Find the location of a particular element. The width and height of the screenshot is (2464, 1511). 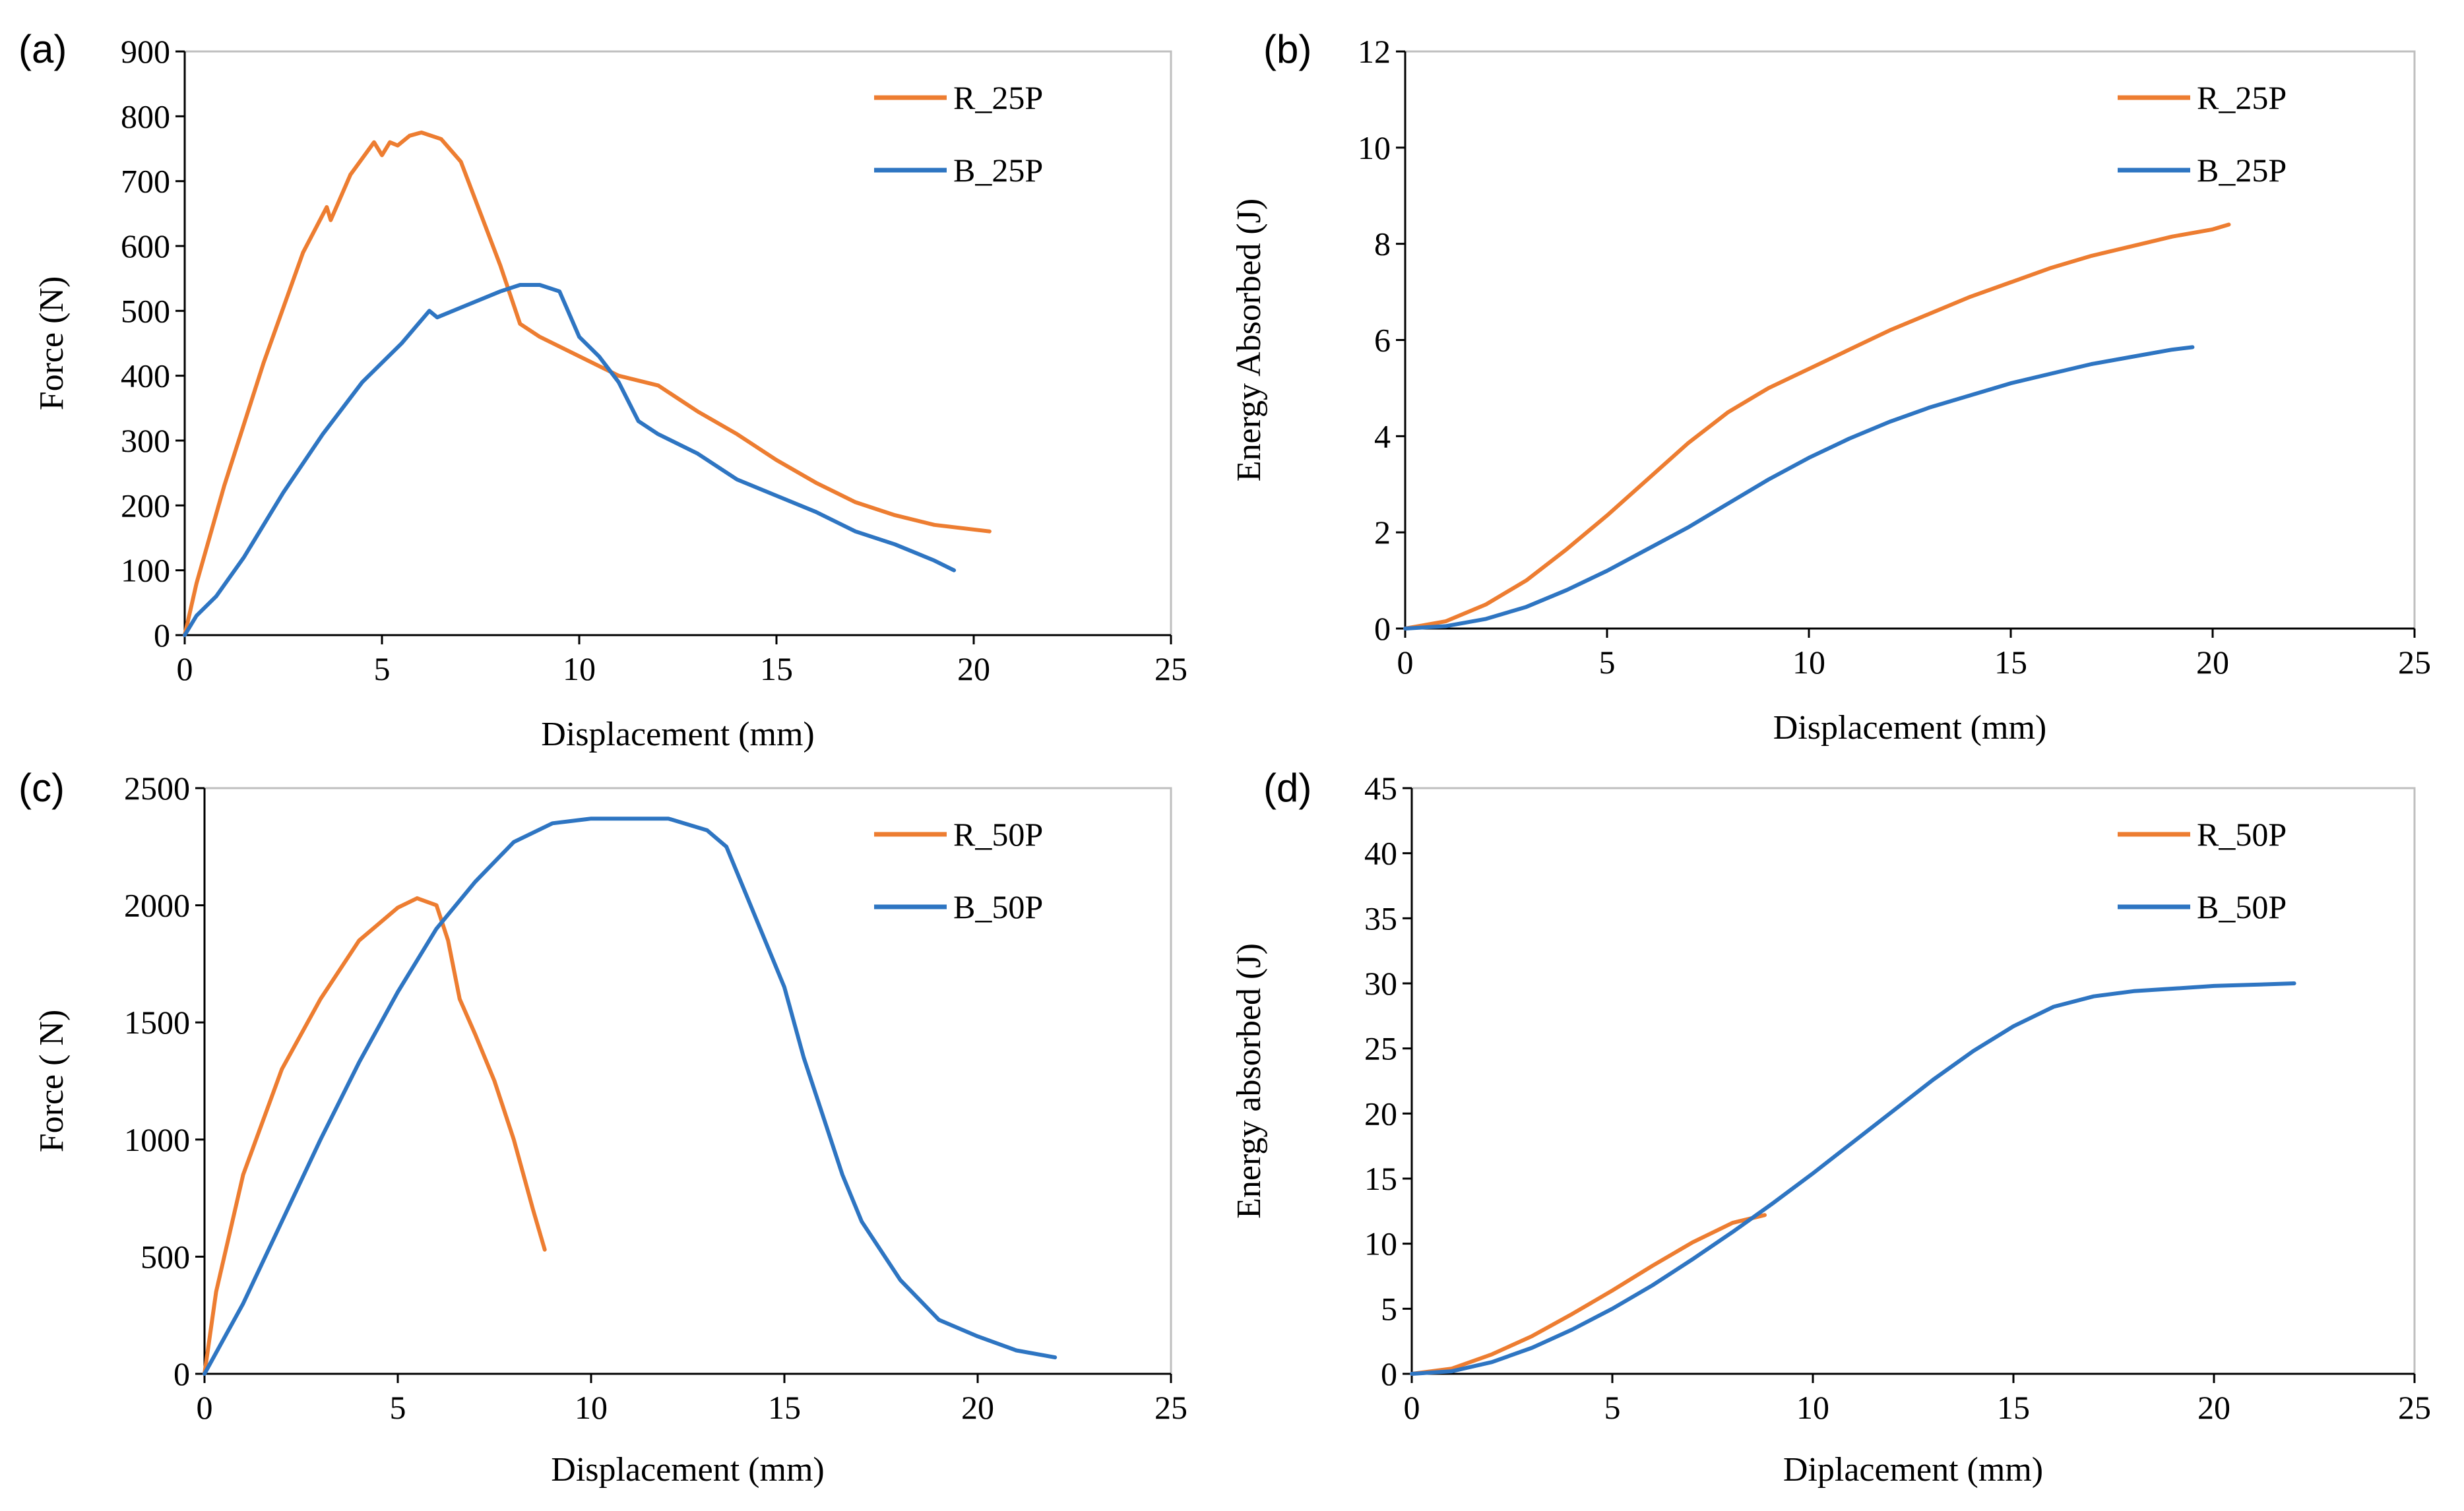

panel-label: (d) is located at coordinates (1287, 788).